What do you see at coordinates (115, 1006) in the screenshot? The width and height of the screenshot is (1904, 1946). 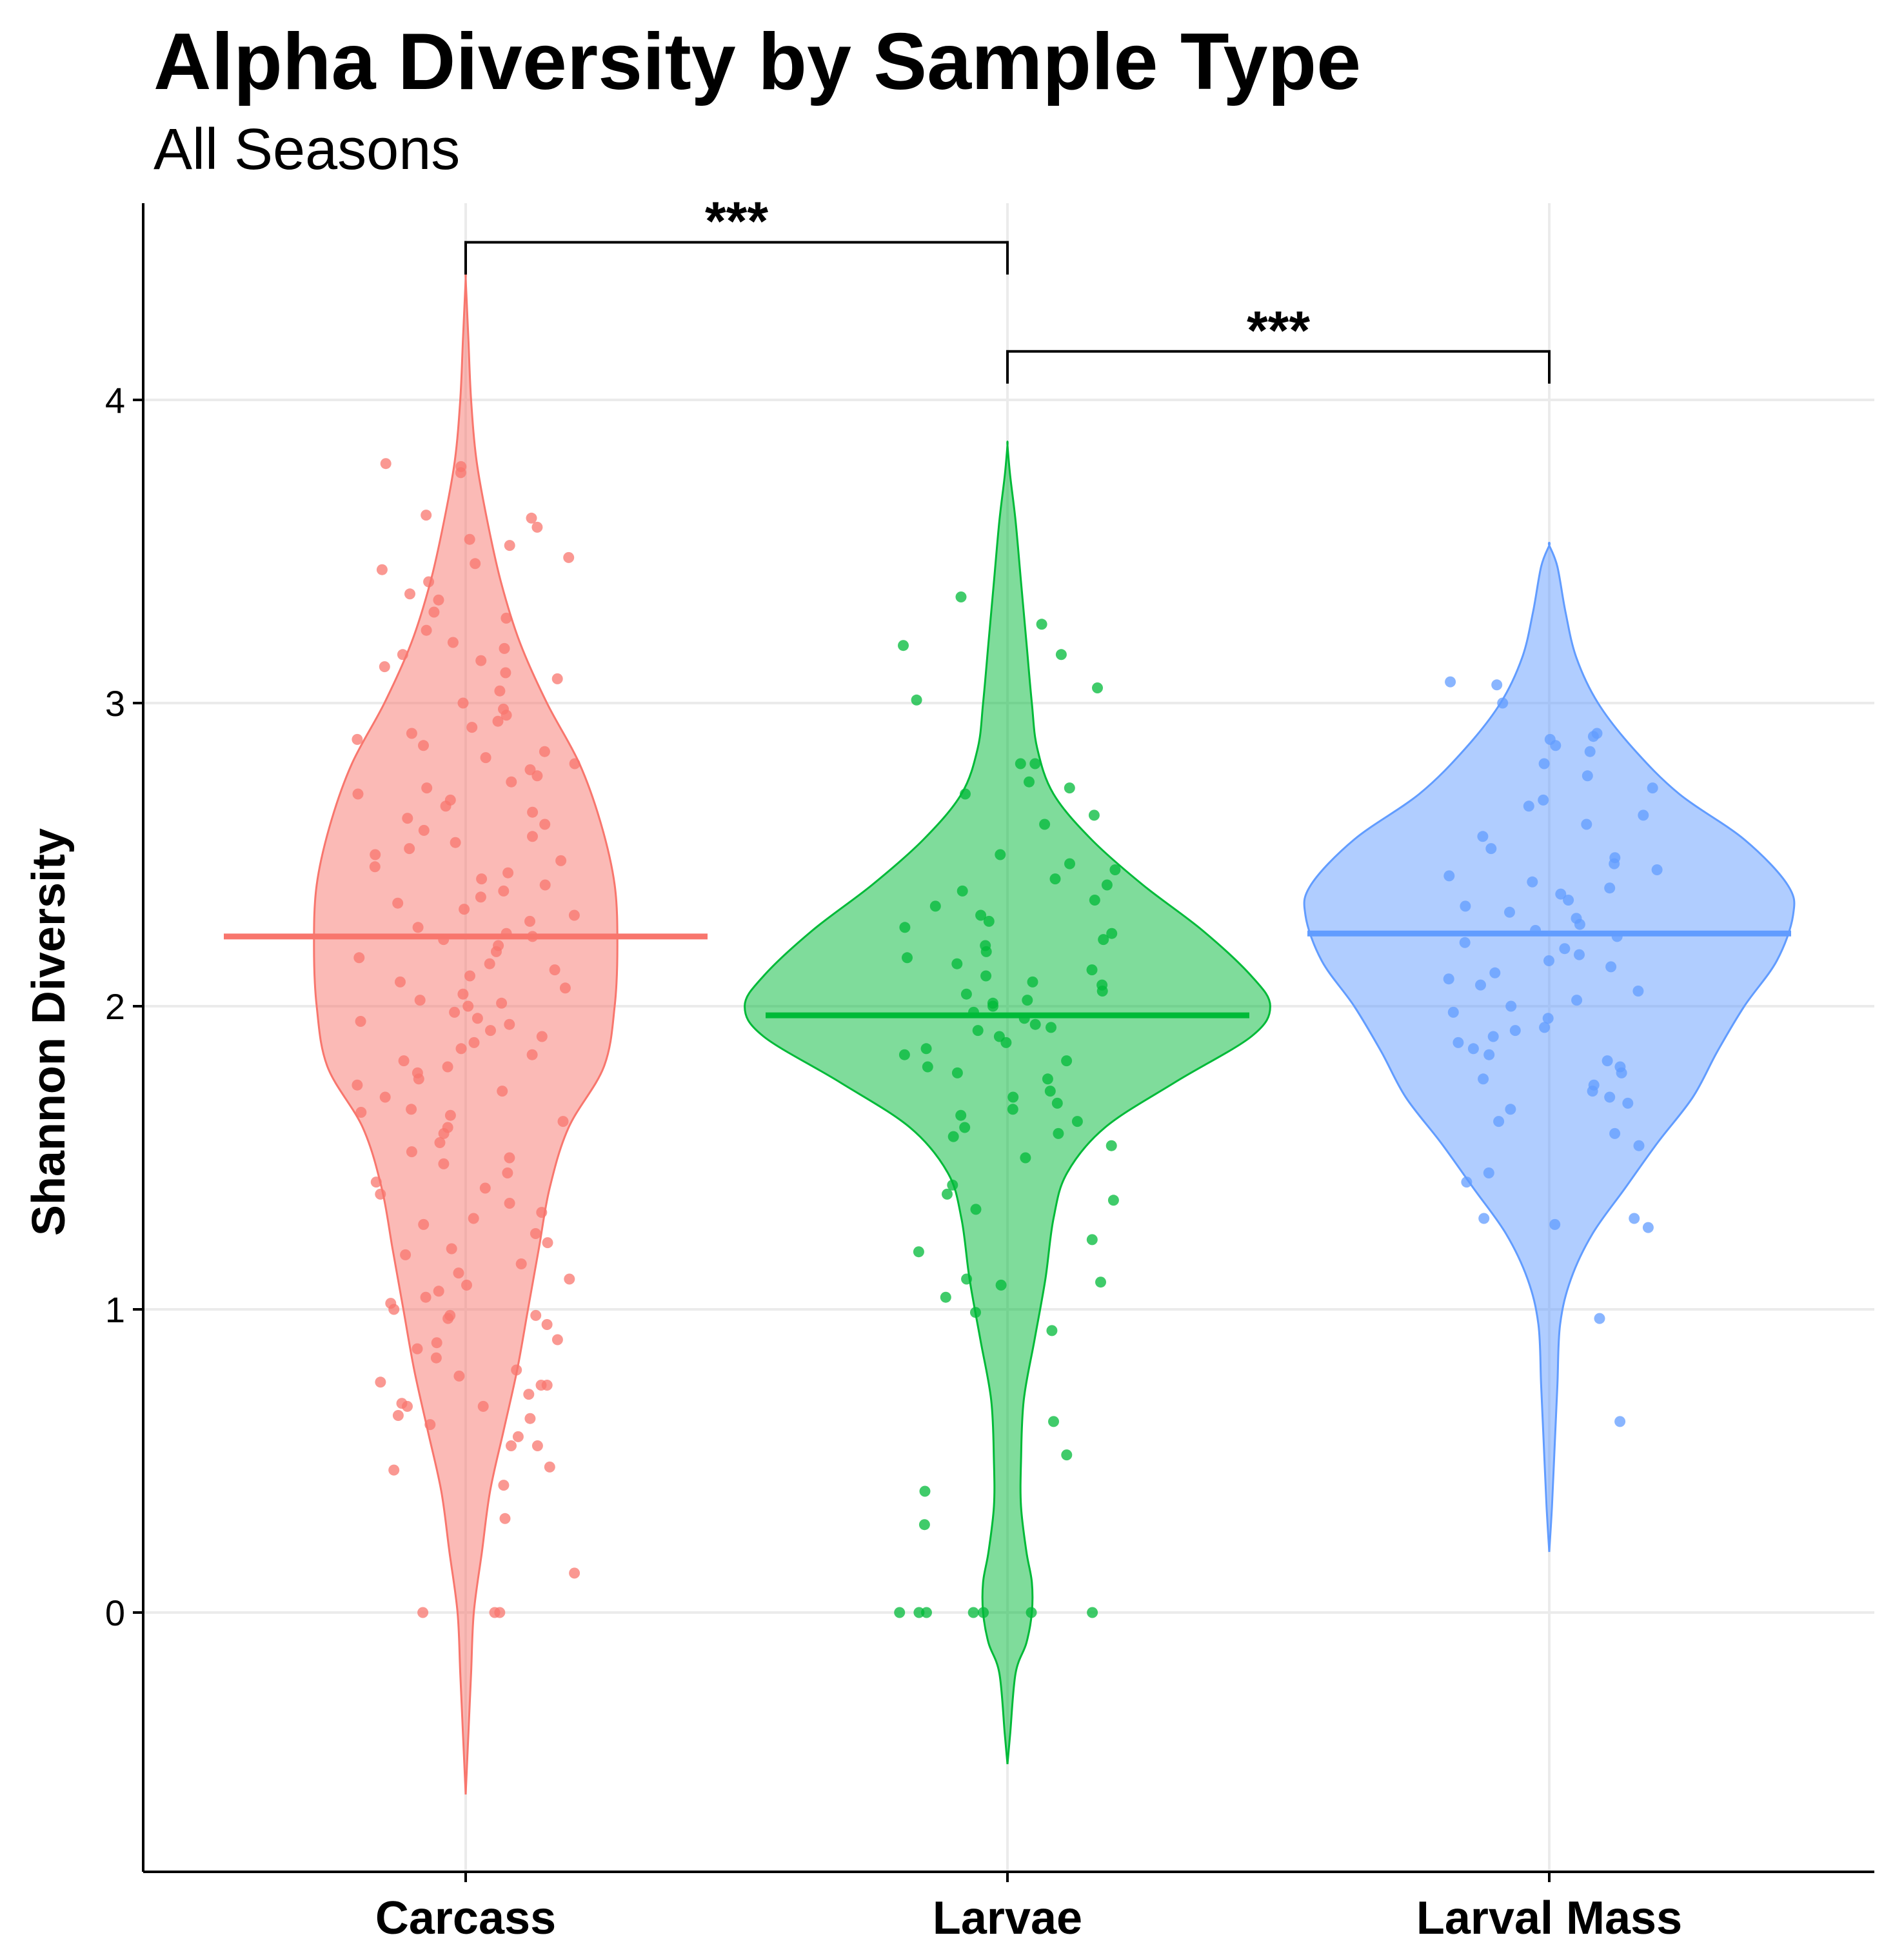 I see `y-tick-label-2: 2` at bounding box center [115, 1006].